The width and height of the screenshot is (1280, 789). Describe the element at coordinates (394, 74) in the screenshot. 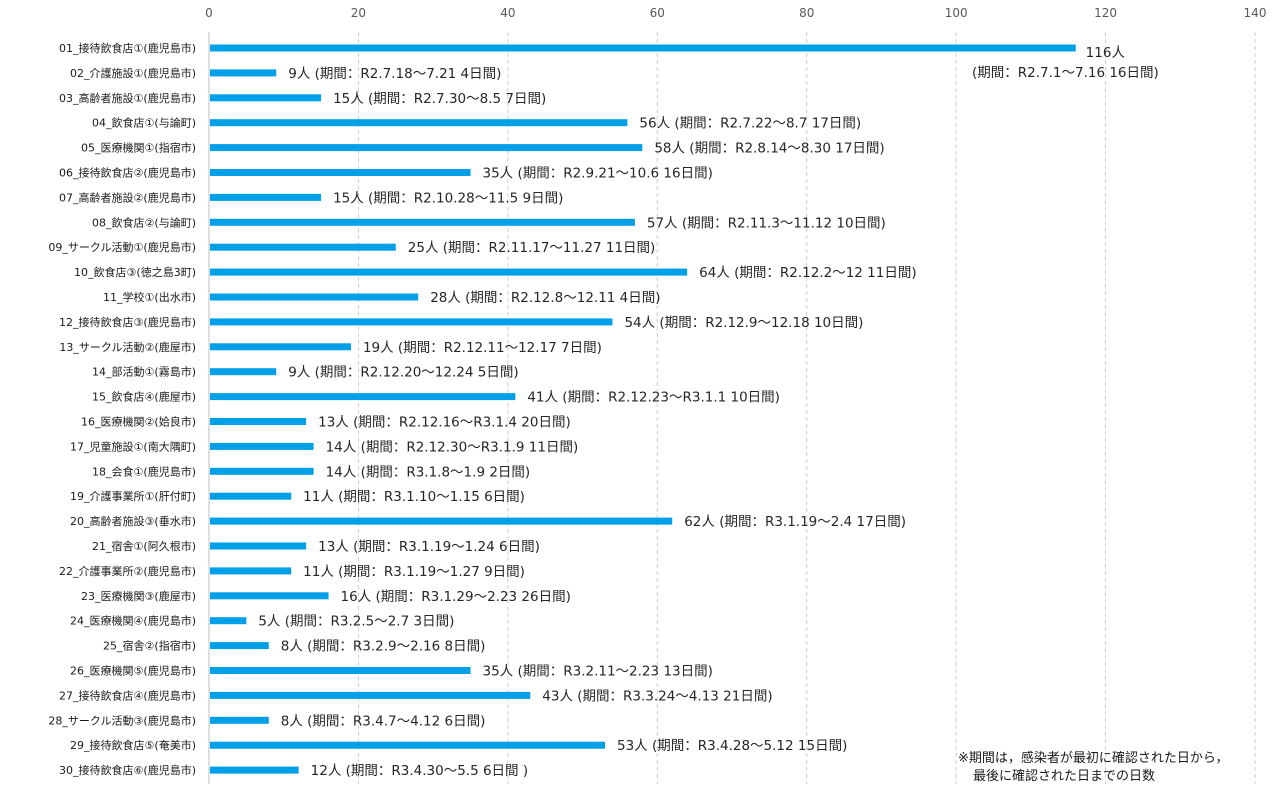

I see `data-label: 9人 (期間：R2.7.18～7.21 4日間)` at that location.